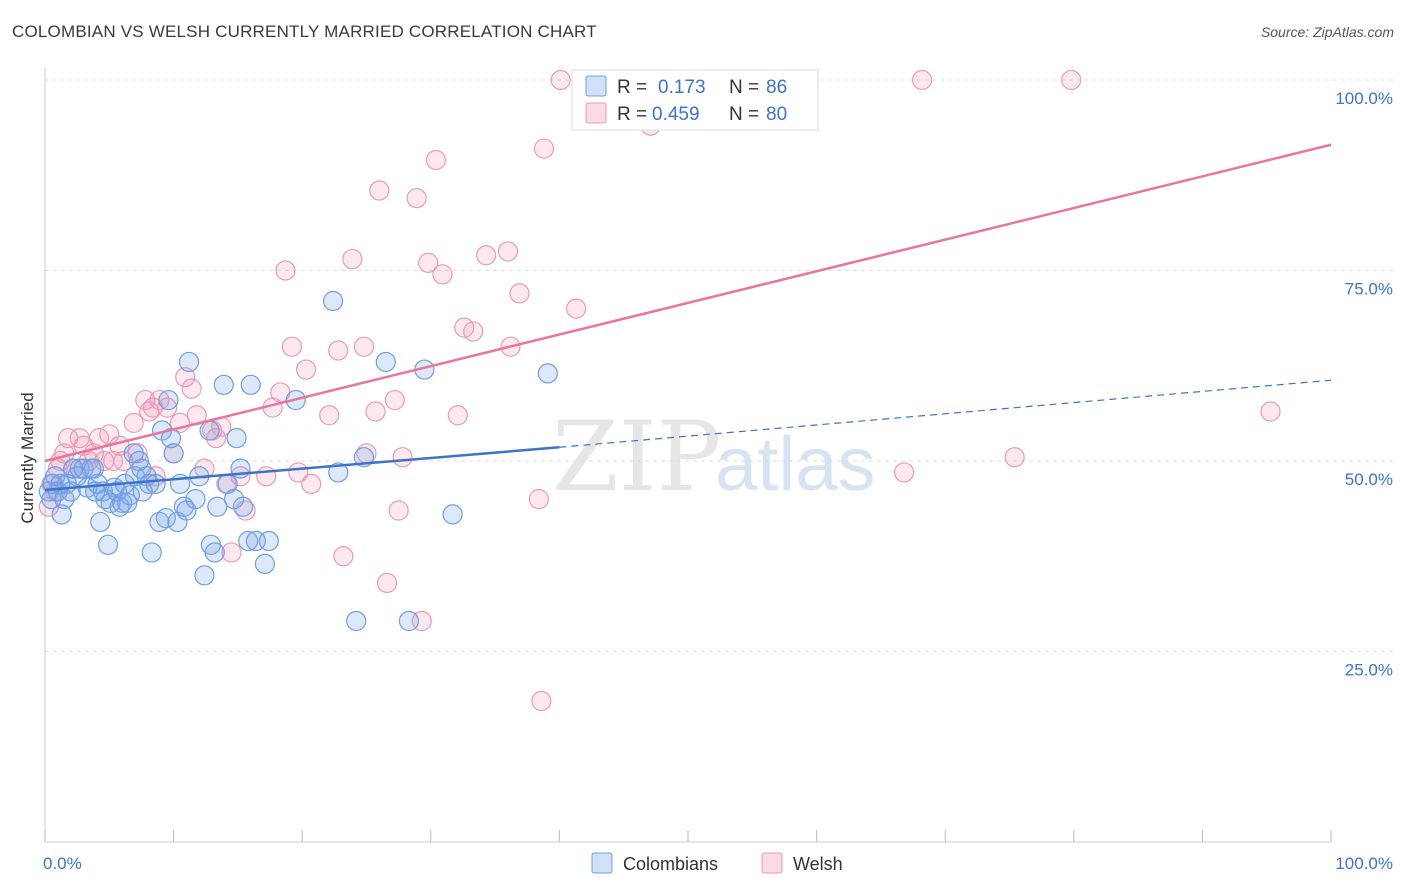 This screenshot has height=892, width=1406. I want to click on x-tick-label-min: 0.0%, so click(62, 863).